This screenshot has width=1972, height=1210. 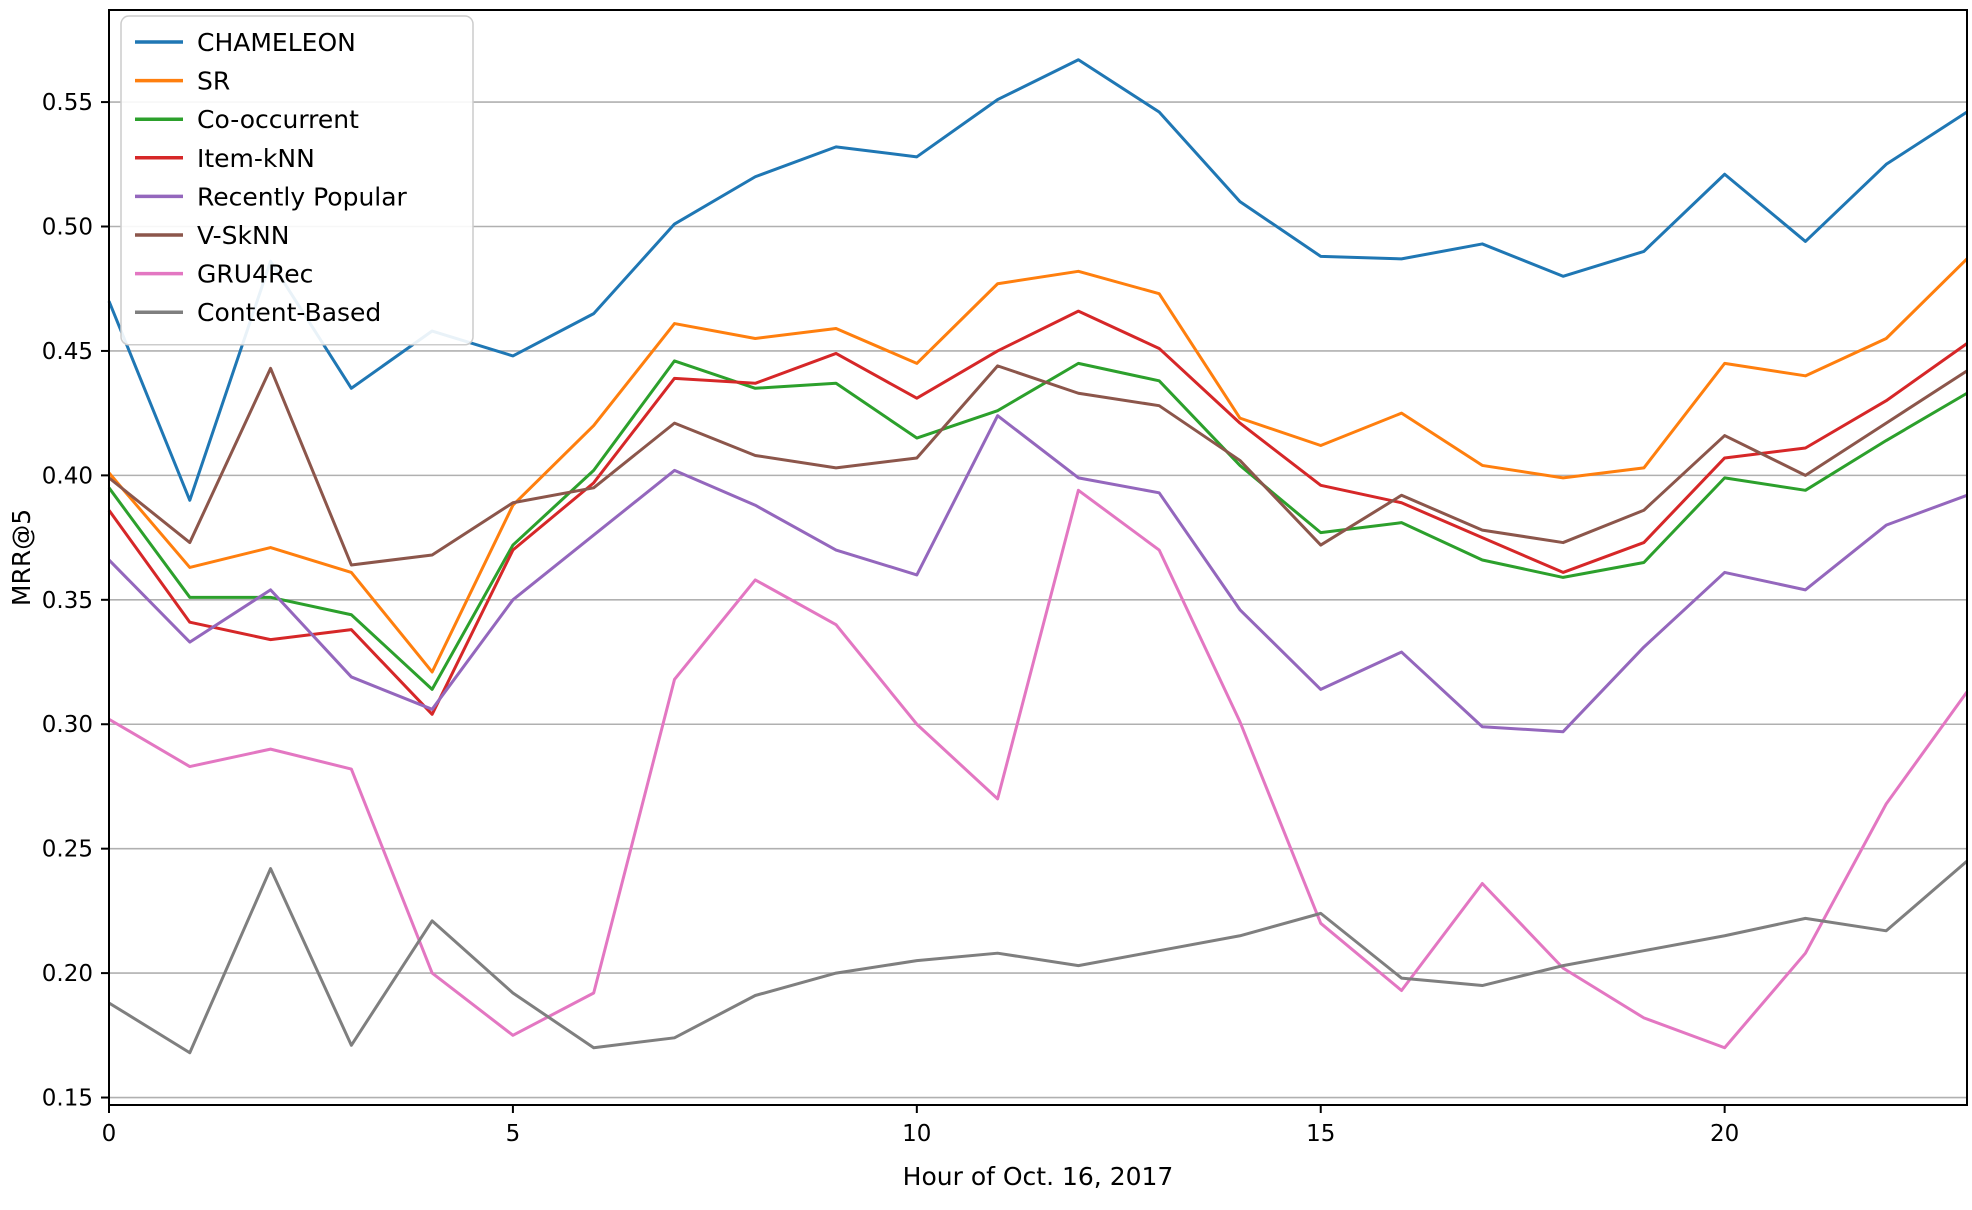 What do you see at coordinates (278, 119) in the screenshot?
I see `legend-label: Co-occurrent` at bounding box center [278, 119].